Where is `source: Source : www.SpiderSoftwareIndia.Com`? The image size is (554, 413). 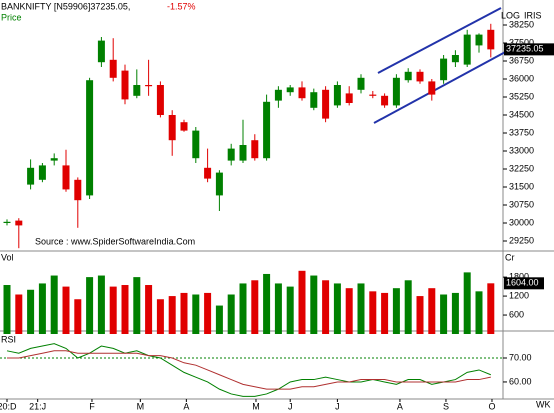
source: Source : www.SpiderSoftwareIndia.Com is located at coordinates (115, 241).